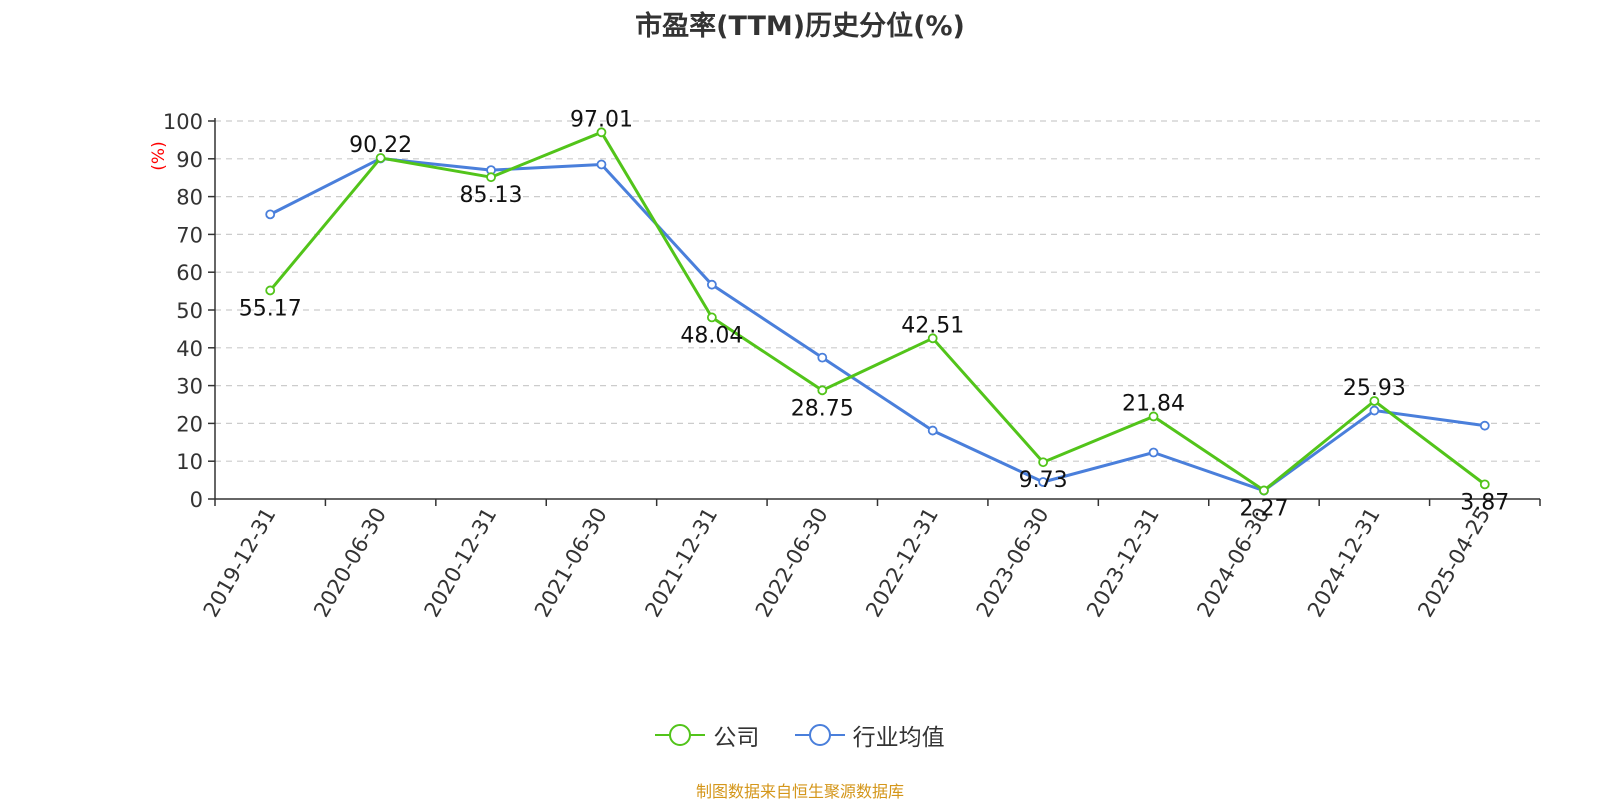 The width and height of the screenshot is (1600, 802). Describe the element at coordinates (707, 735) in the screenshot. I see `legend-item-company: 公司` at that location.